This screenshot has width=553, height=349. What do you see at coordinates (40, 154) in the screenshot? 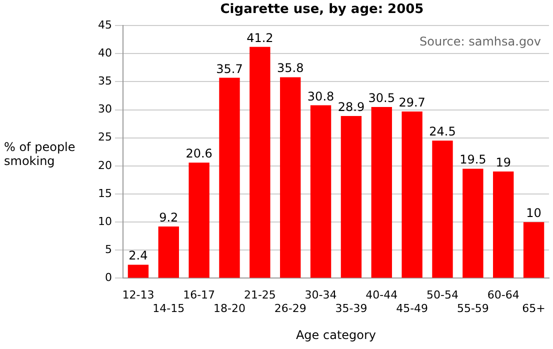
I see `y-axis-title: % of people smoking` at bounding box center [40, 154].